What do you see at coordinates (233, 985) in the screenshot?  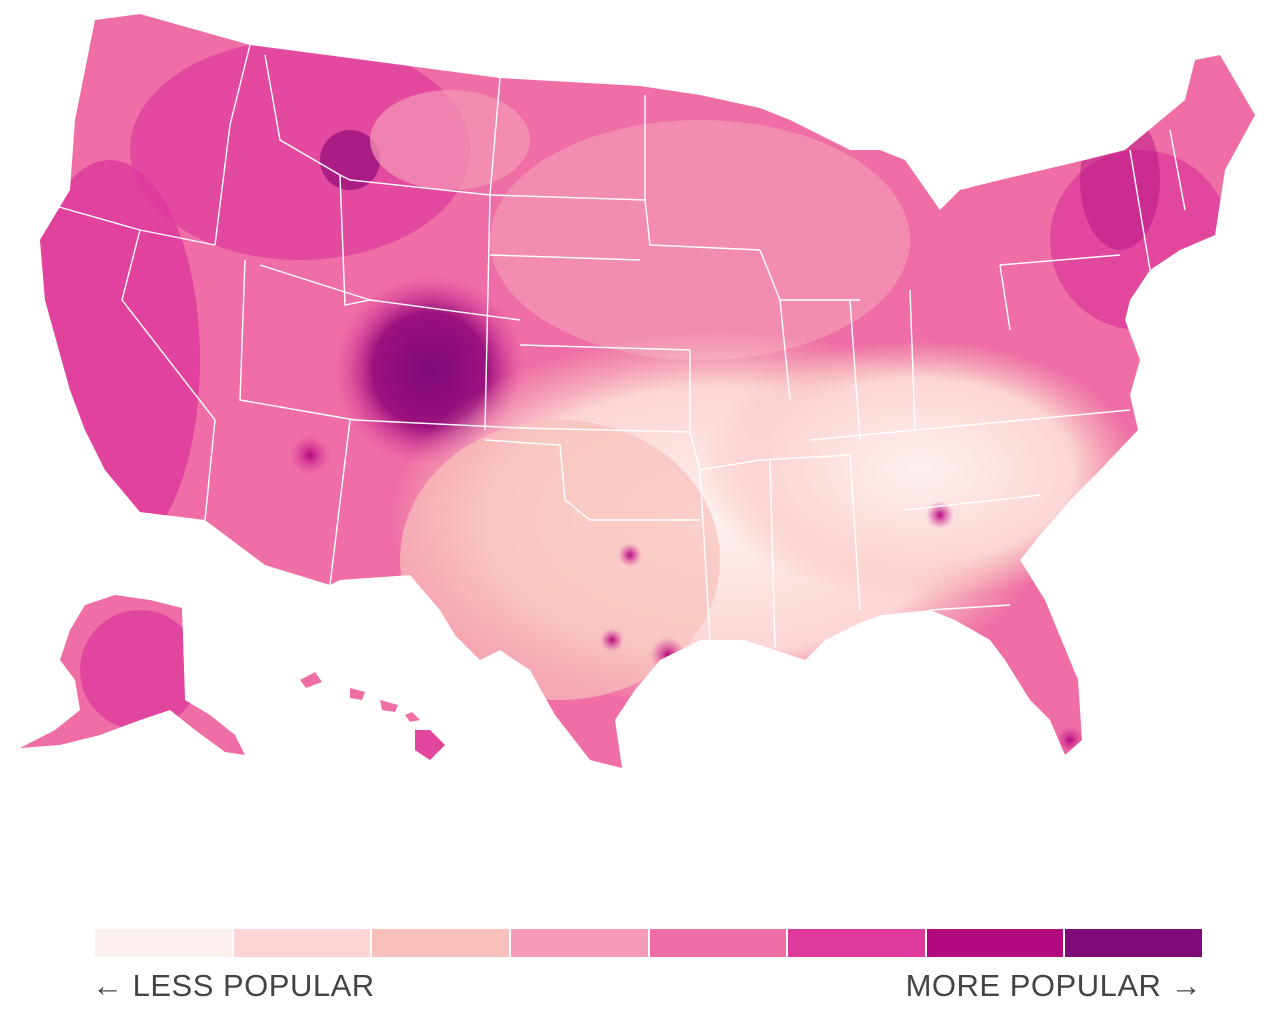 I see `less-popular-label: ← LESS POPULAR` at bounding box center [233, 985].